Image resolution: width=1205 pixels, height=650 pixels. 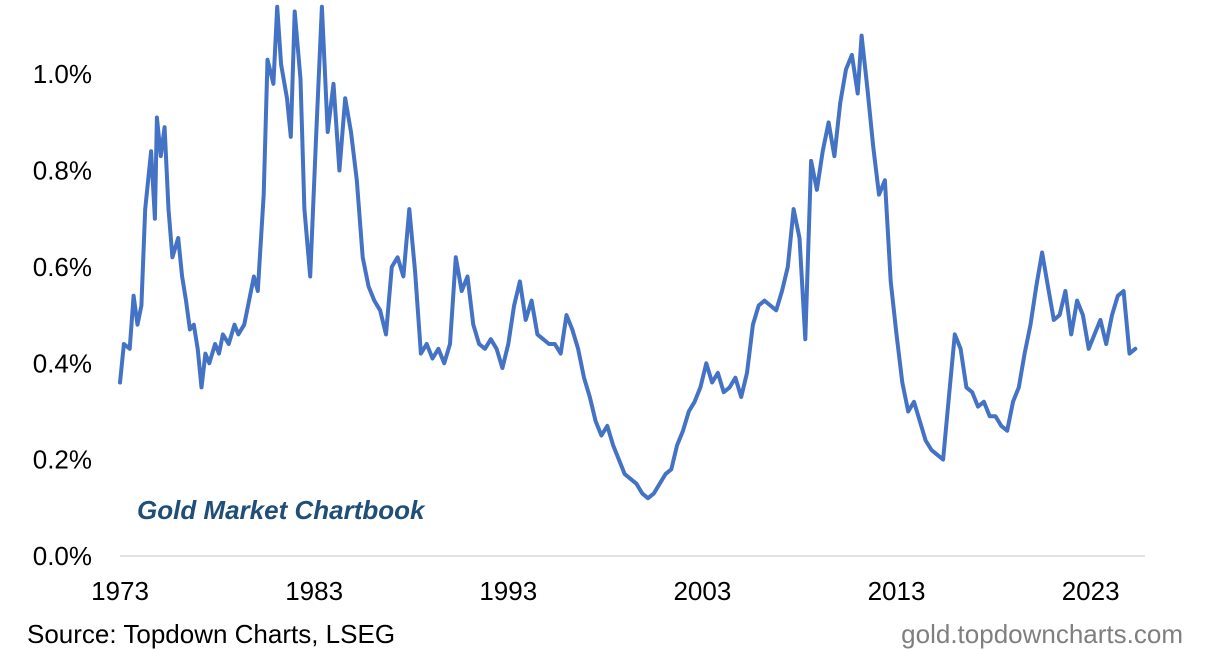 What do you see at coordinates (62, 267) in the screenshot?
I see `y-tick-label: 0.6%` at bounding box center [62, 267].